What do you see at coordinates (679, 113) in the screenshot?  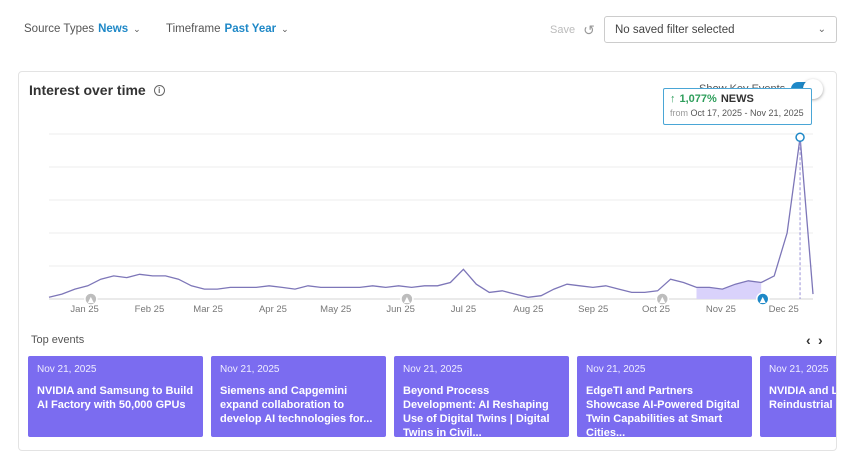 I see `tooltip-from: from` at bounding box center [679, 113].